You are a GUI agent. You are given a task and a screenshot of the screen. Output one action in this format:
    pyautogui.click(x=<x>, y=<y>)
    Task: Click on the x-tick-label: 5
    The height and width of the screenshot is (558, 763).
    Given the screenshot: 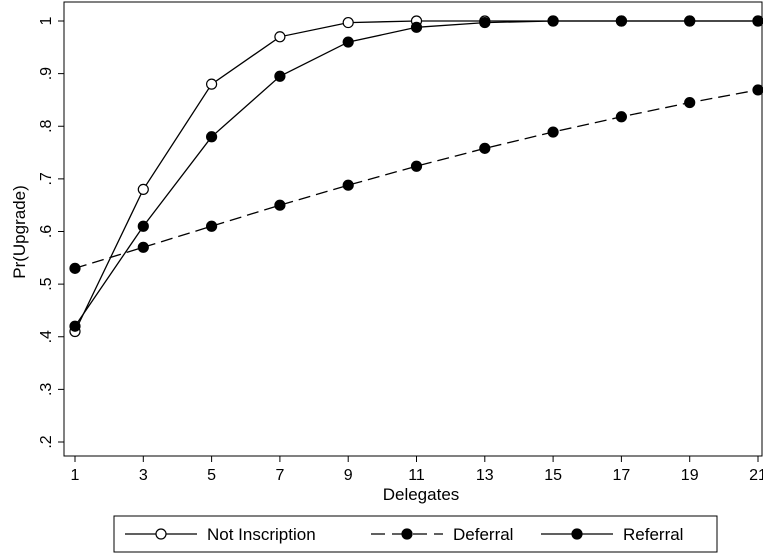 What is the action you would take?
    pyautogui.click(x=211, y=475)
    